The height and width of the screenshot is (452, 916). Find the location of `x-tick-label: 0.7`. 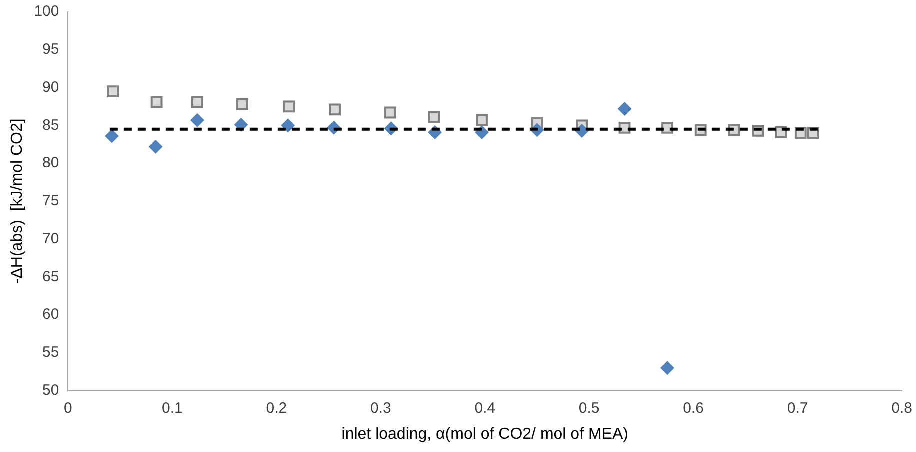

x-tick-label: 0.7 is located at coordinates (797, 408).